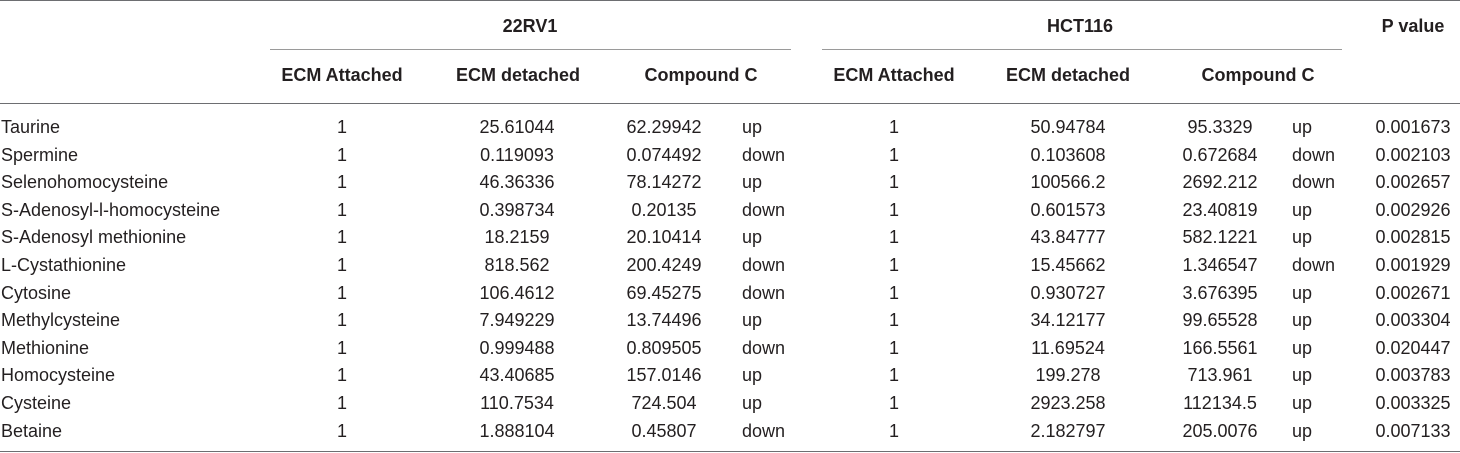 This screenshot has height=453, width=1460. I want to click on g2-compound-cell: 166.5561, so click(1220, 348).